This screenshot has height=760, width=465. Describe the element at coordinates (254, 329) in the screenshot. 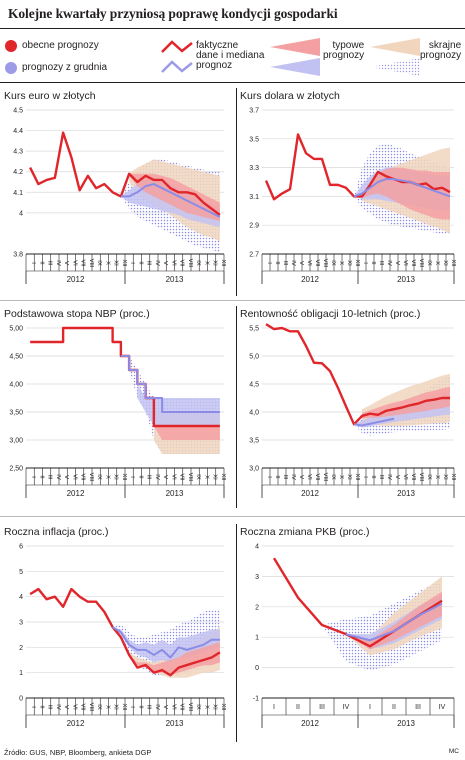

I see `y-tick-label: 5,5` at that location.